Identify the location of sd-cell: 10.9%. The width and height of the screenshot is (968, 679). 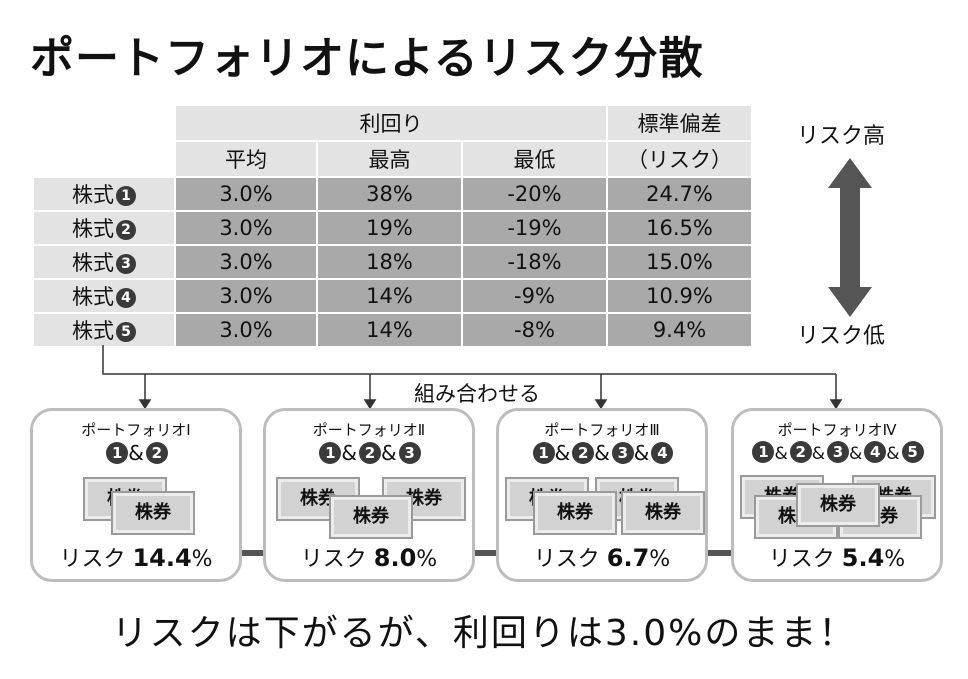
(679, 296).